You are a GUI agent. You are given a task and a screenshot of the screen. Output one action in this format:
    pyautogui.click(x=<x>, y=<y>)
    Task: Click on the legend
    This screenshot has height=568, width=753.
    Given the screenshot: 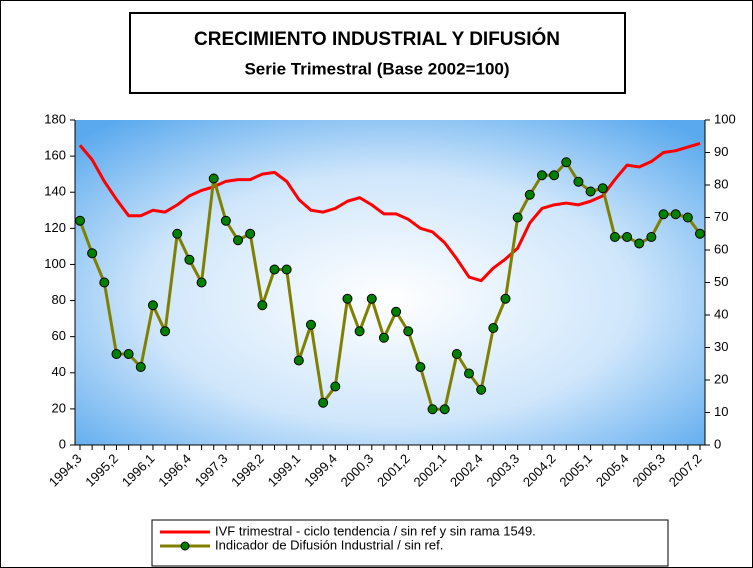 What is the action you would take?
    pyautogui.click(x=410, y=543)
    